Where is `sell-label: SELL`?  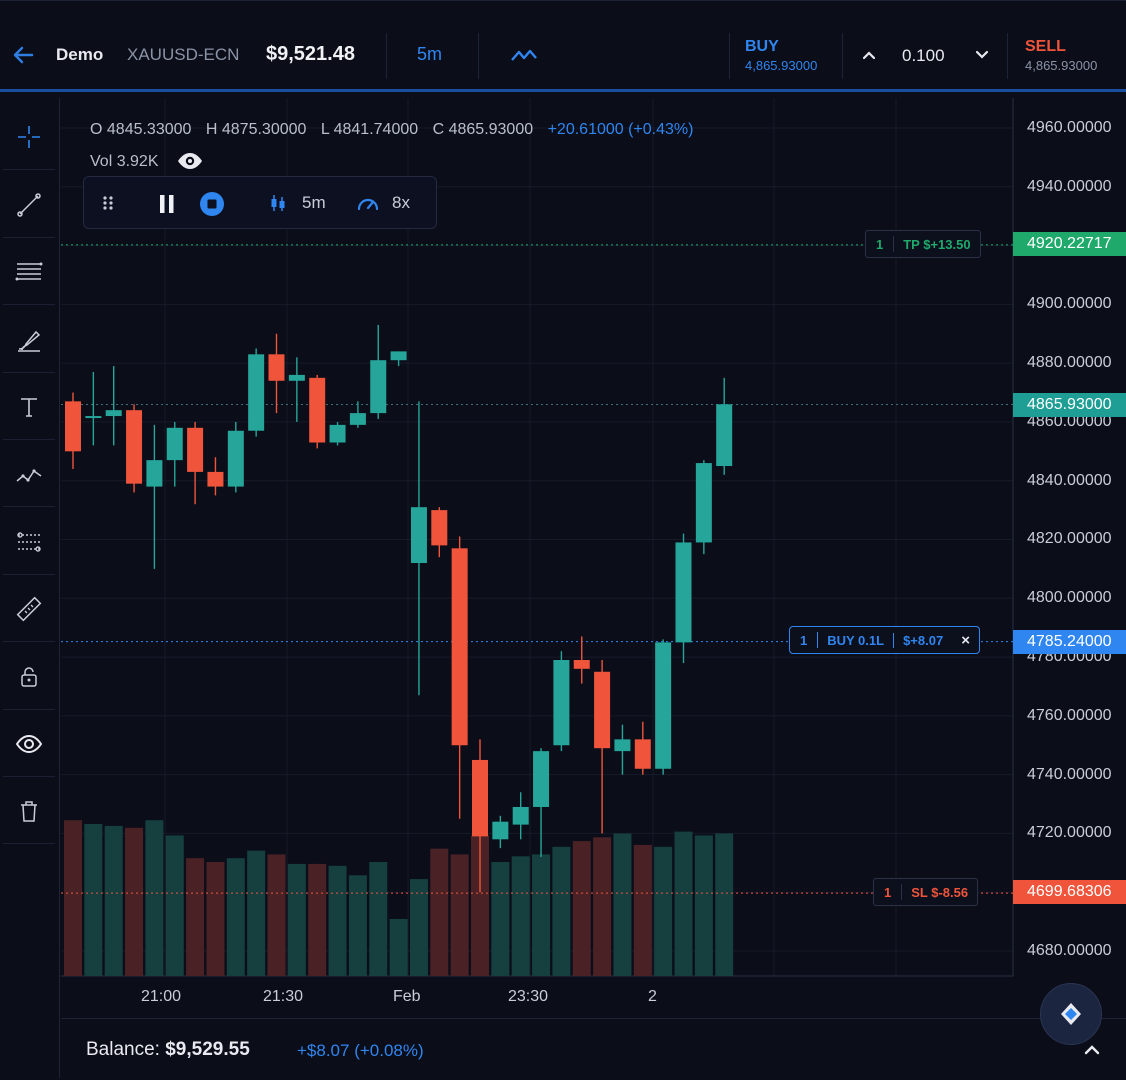
sell-label: SELL is located at coordinates (1045, 46).